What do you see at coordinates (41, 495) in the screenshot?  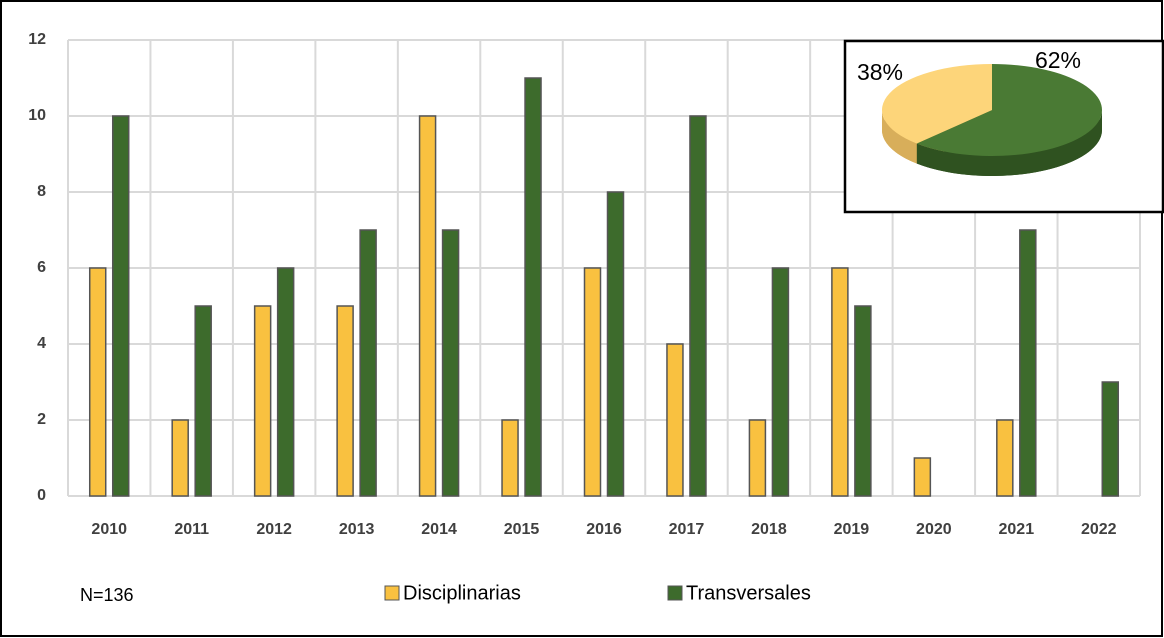 I see `y-tick-label: 0` at bounding box center [41, 495].